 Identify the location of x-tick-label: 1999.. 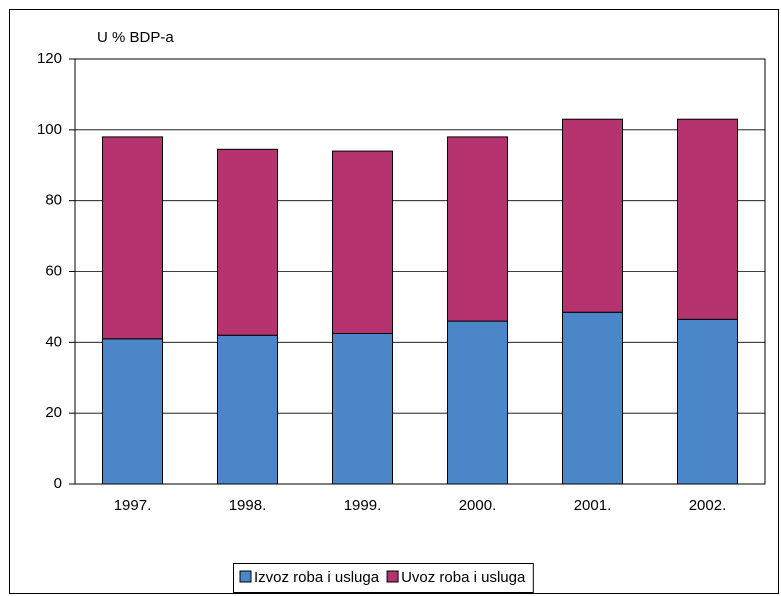
(363, 505).